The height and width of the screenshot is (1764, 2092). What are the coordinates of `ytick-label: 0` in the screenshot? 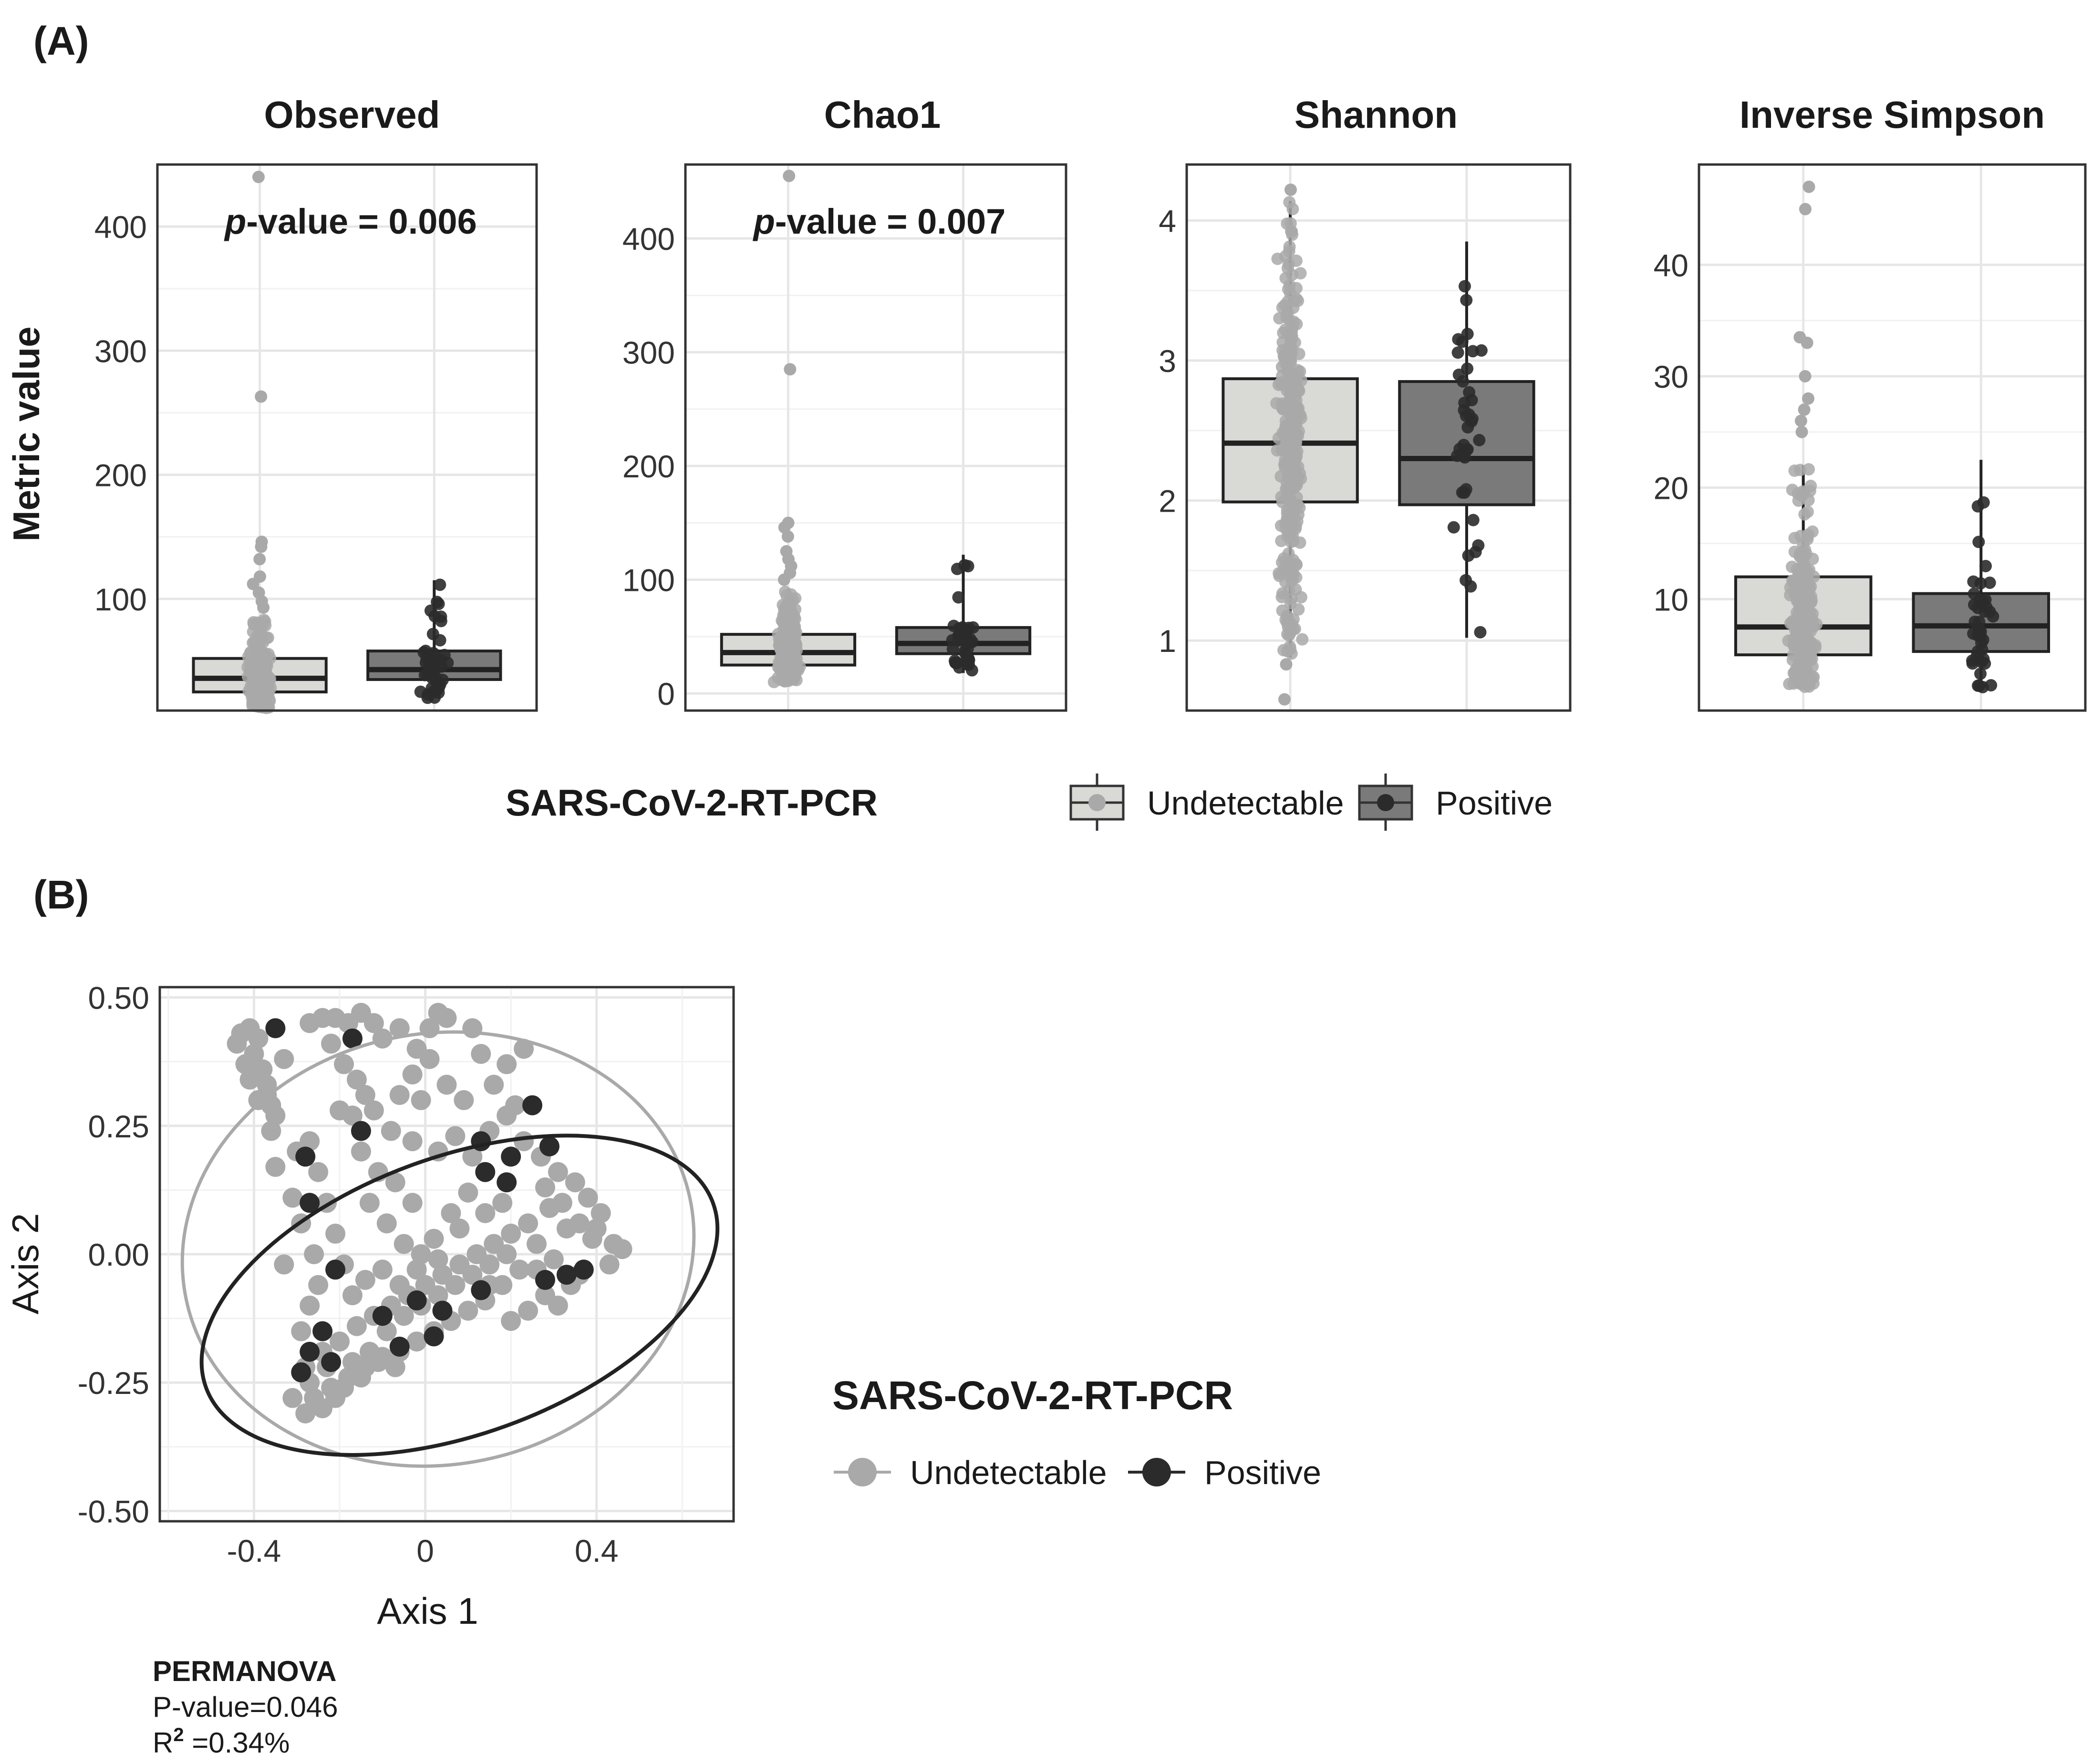 It's located at (666, 694).